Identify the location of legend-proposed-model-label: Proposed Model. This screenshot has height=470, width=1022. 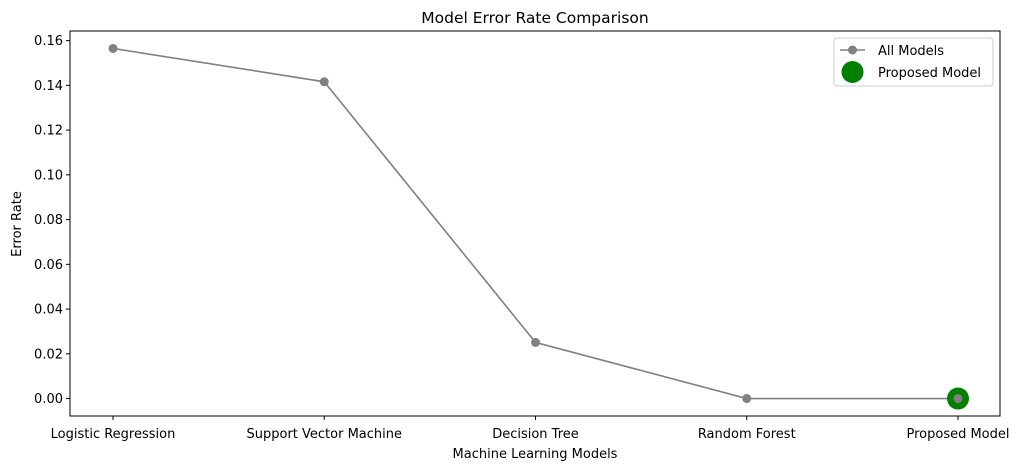
(929, 73).